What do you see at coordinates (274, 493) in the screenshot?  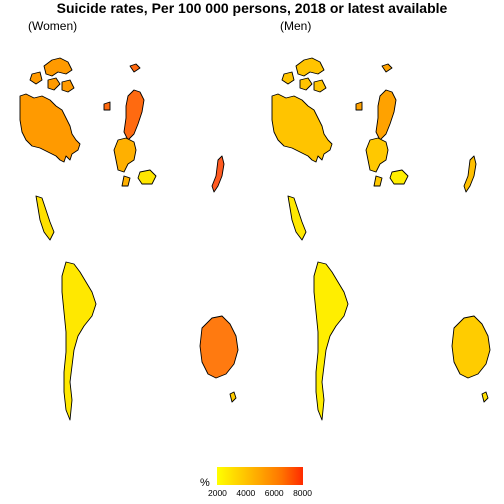 I see `legend-tick-label: 6000` at bounding box center [274, 493].